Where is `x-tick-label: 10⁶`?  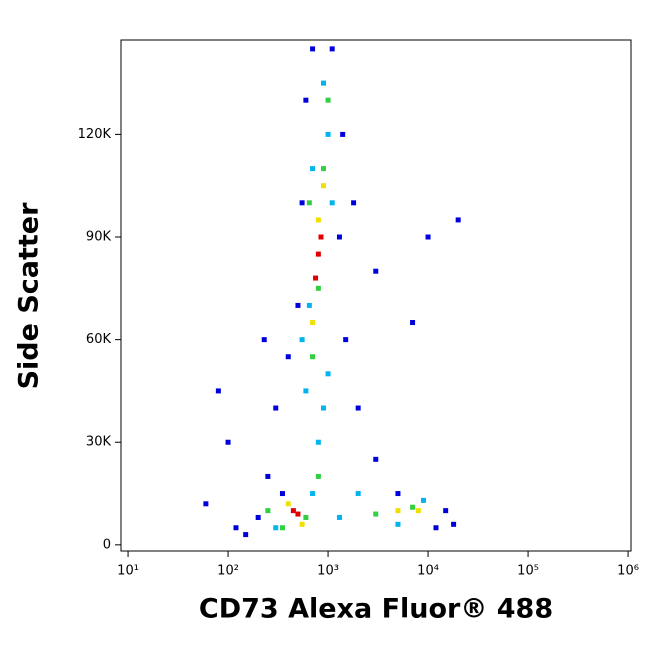 x-tick-label: 10⁶ is located at coordinates (628, 571).